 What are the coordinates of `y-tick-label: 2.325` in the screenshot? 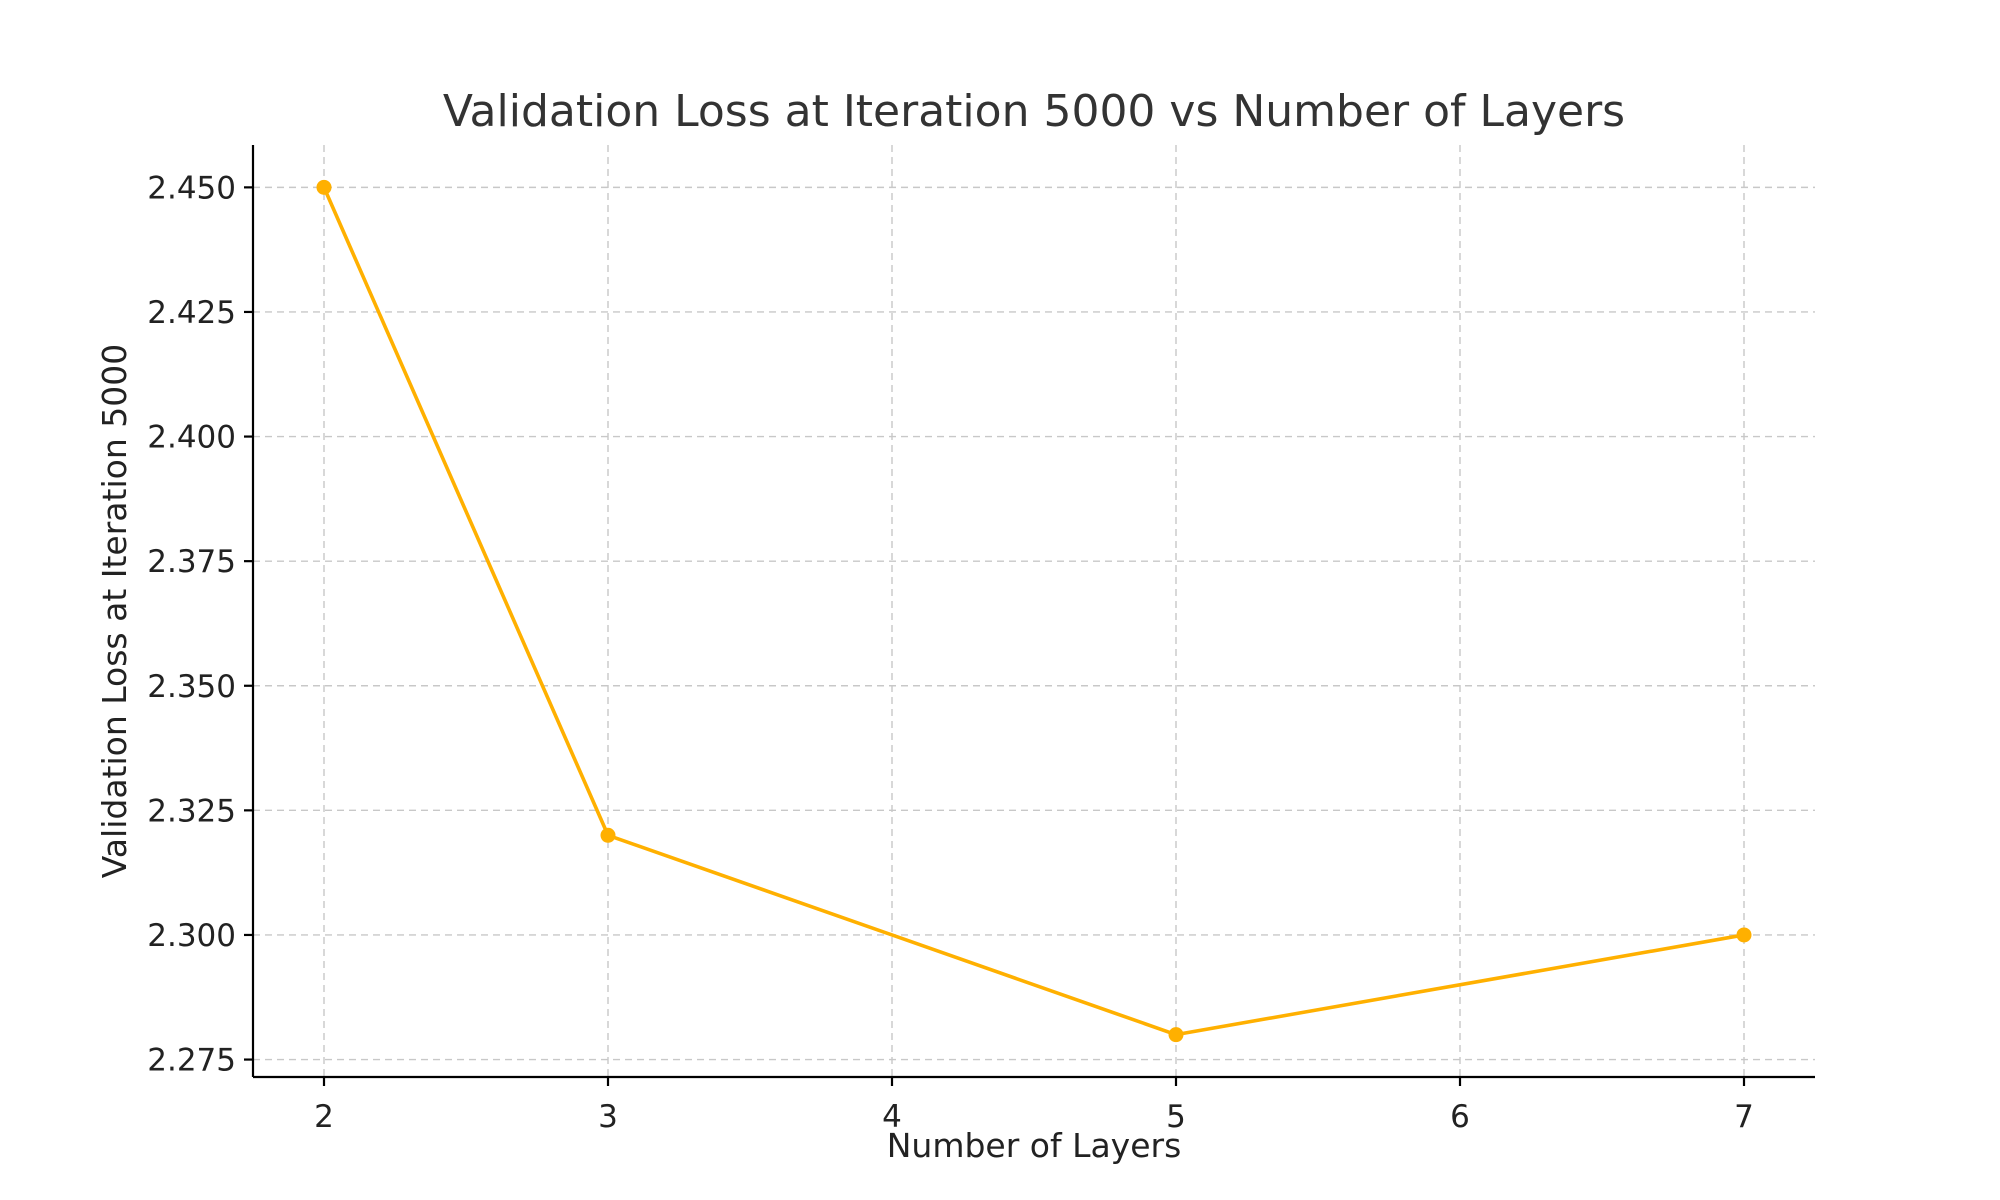 It's located at (191, 811).